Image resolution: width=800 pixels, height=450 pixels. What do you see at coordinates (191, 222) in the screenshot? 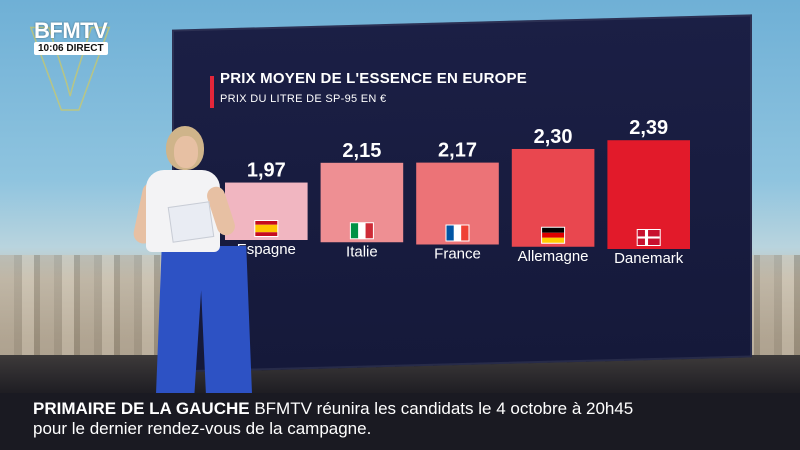
I see `presenter-notes` at bounding box center [191, 222].